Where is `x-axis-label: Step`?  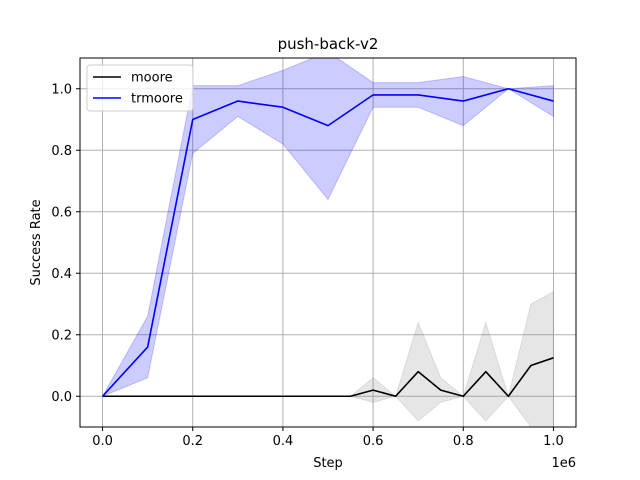
x-axis-label: Step is located at coordinates (328, 463).